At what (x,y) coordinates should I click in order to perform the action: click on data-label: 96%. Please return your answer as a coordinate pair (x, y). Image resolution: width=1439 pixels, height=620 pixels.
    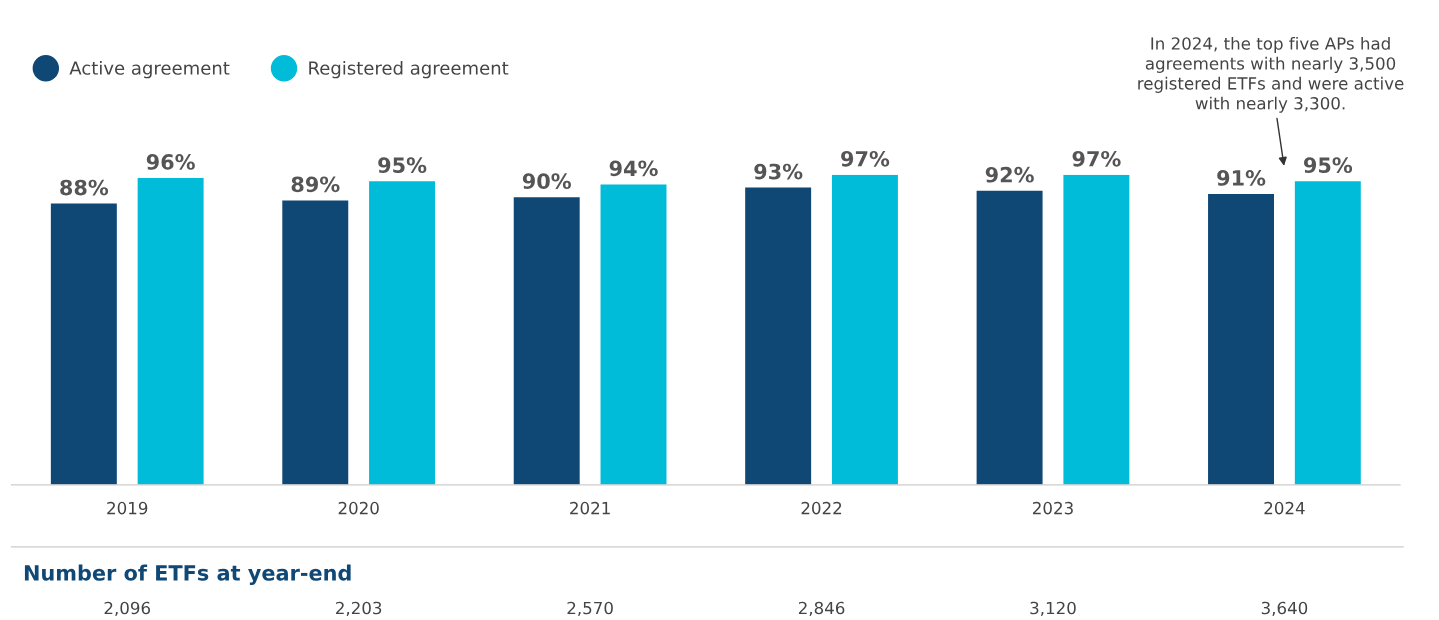
    Looking at the image, I should click on (170, 162).